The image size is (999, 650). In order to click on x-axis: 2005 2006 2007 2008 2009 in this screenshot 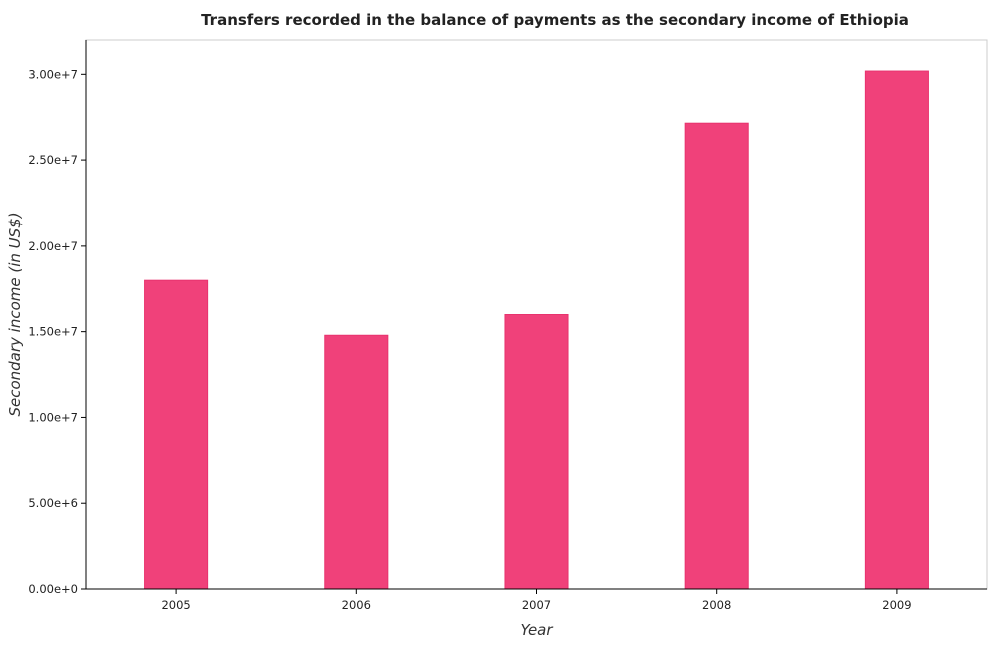, I will do `click(536, 600)`.